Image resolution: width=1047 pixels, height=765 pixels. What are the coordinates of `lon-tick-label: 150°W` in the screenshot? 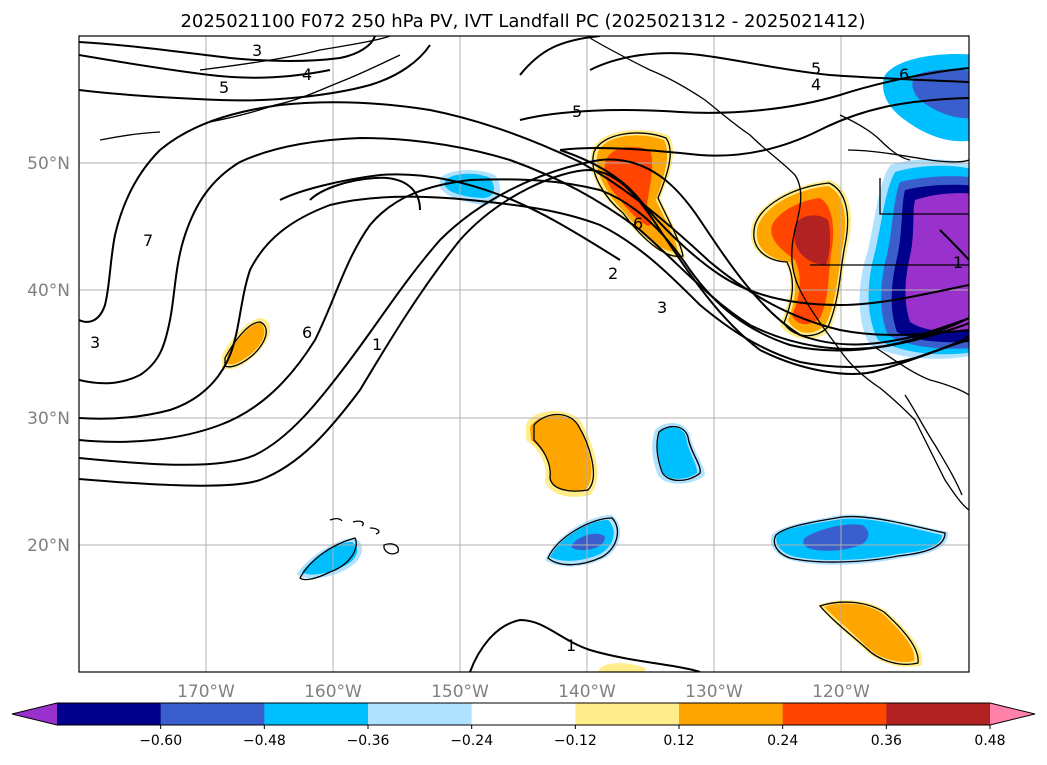 It's located at (460, 692).